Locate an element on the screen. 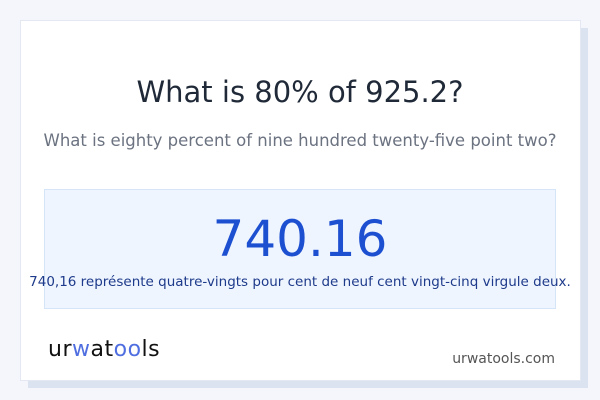  logo: urwatools is located at coordinates (104, 349).